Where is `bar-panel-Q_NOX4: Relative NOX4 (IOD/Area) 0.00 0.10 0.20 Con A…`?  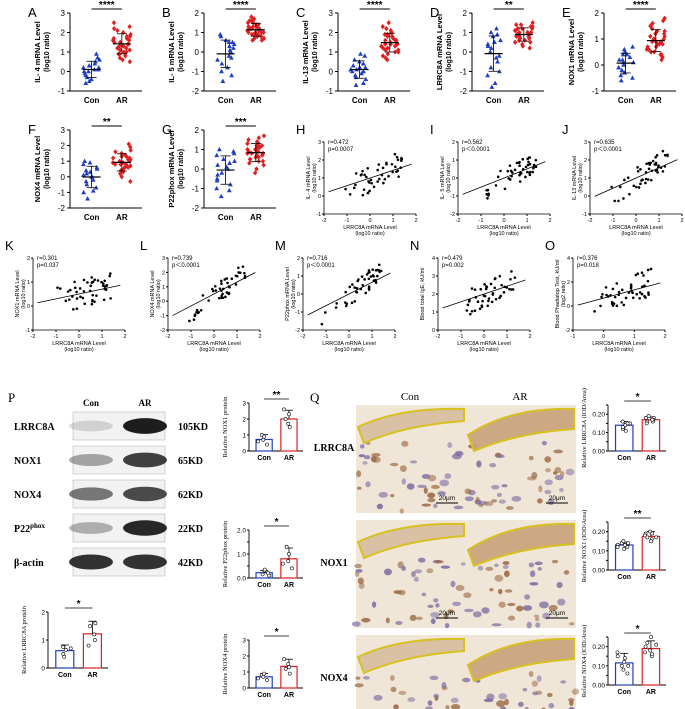 bar-panel-Q_NOX4: Relative NOX4 (IOD/Area) 0.00 0.10 0.20 Con A… is located at coordinates (623, 660).